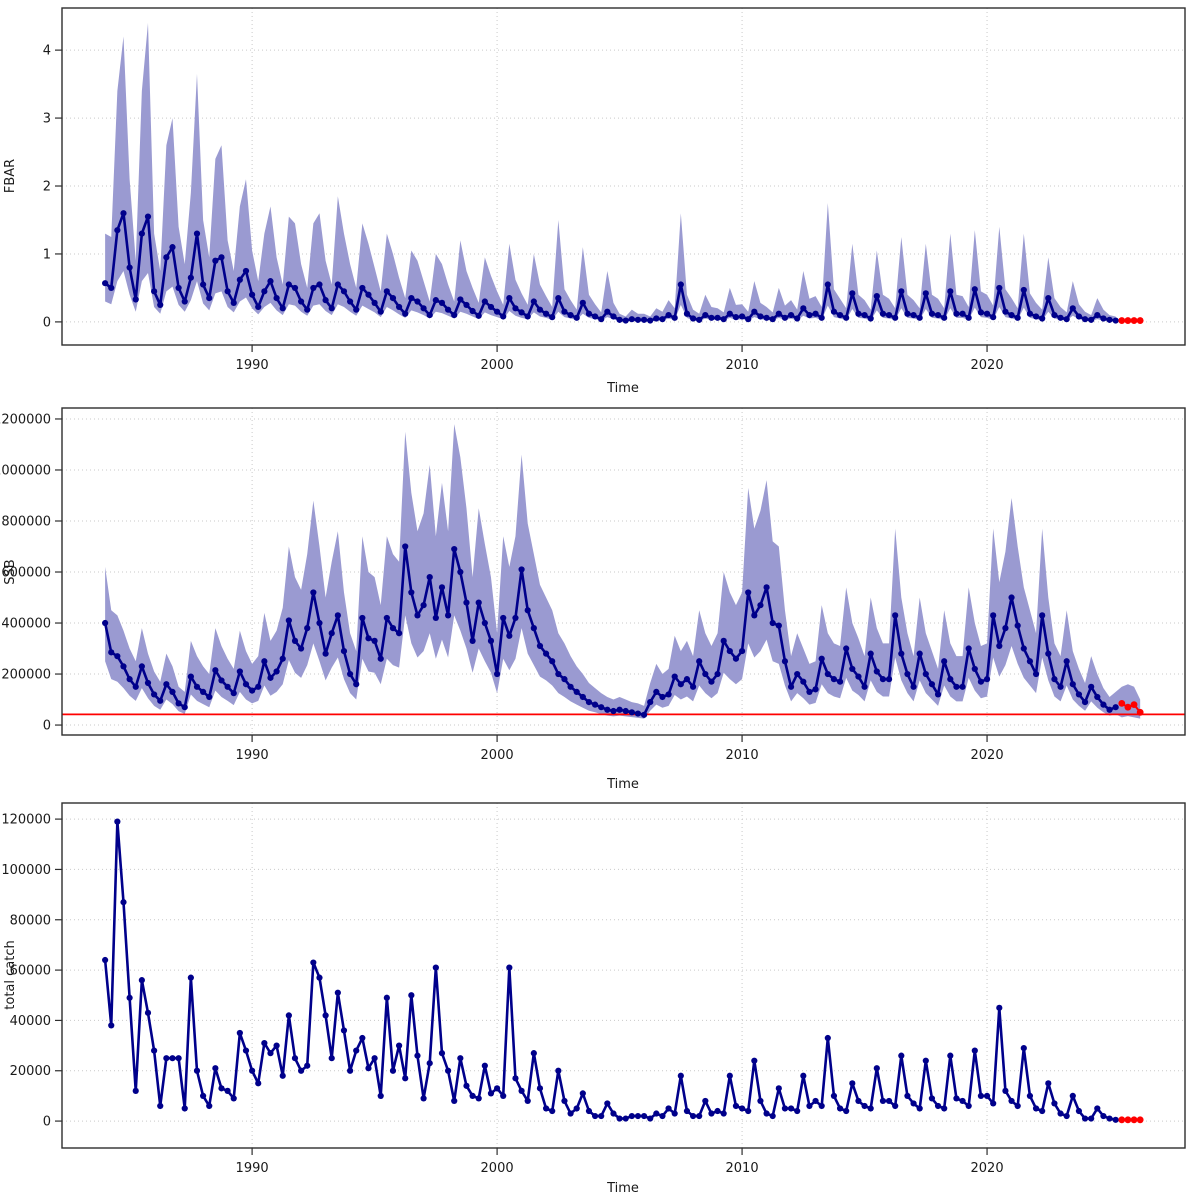 This screenshot has height=1200, width=1200. What do you see at coordinates (742, 365) in the screenshot?
I see `x-tick-label: 2010` at bounding box center [742, 365].